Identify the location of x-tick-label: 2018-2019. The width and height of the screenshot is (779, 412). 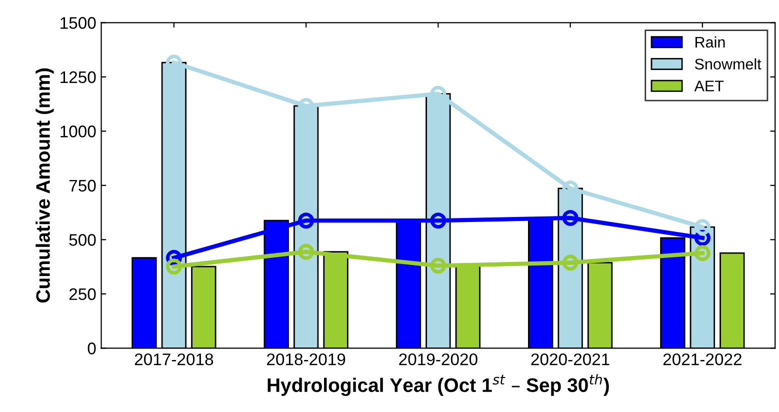
(306, 359).